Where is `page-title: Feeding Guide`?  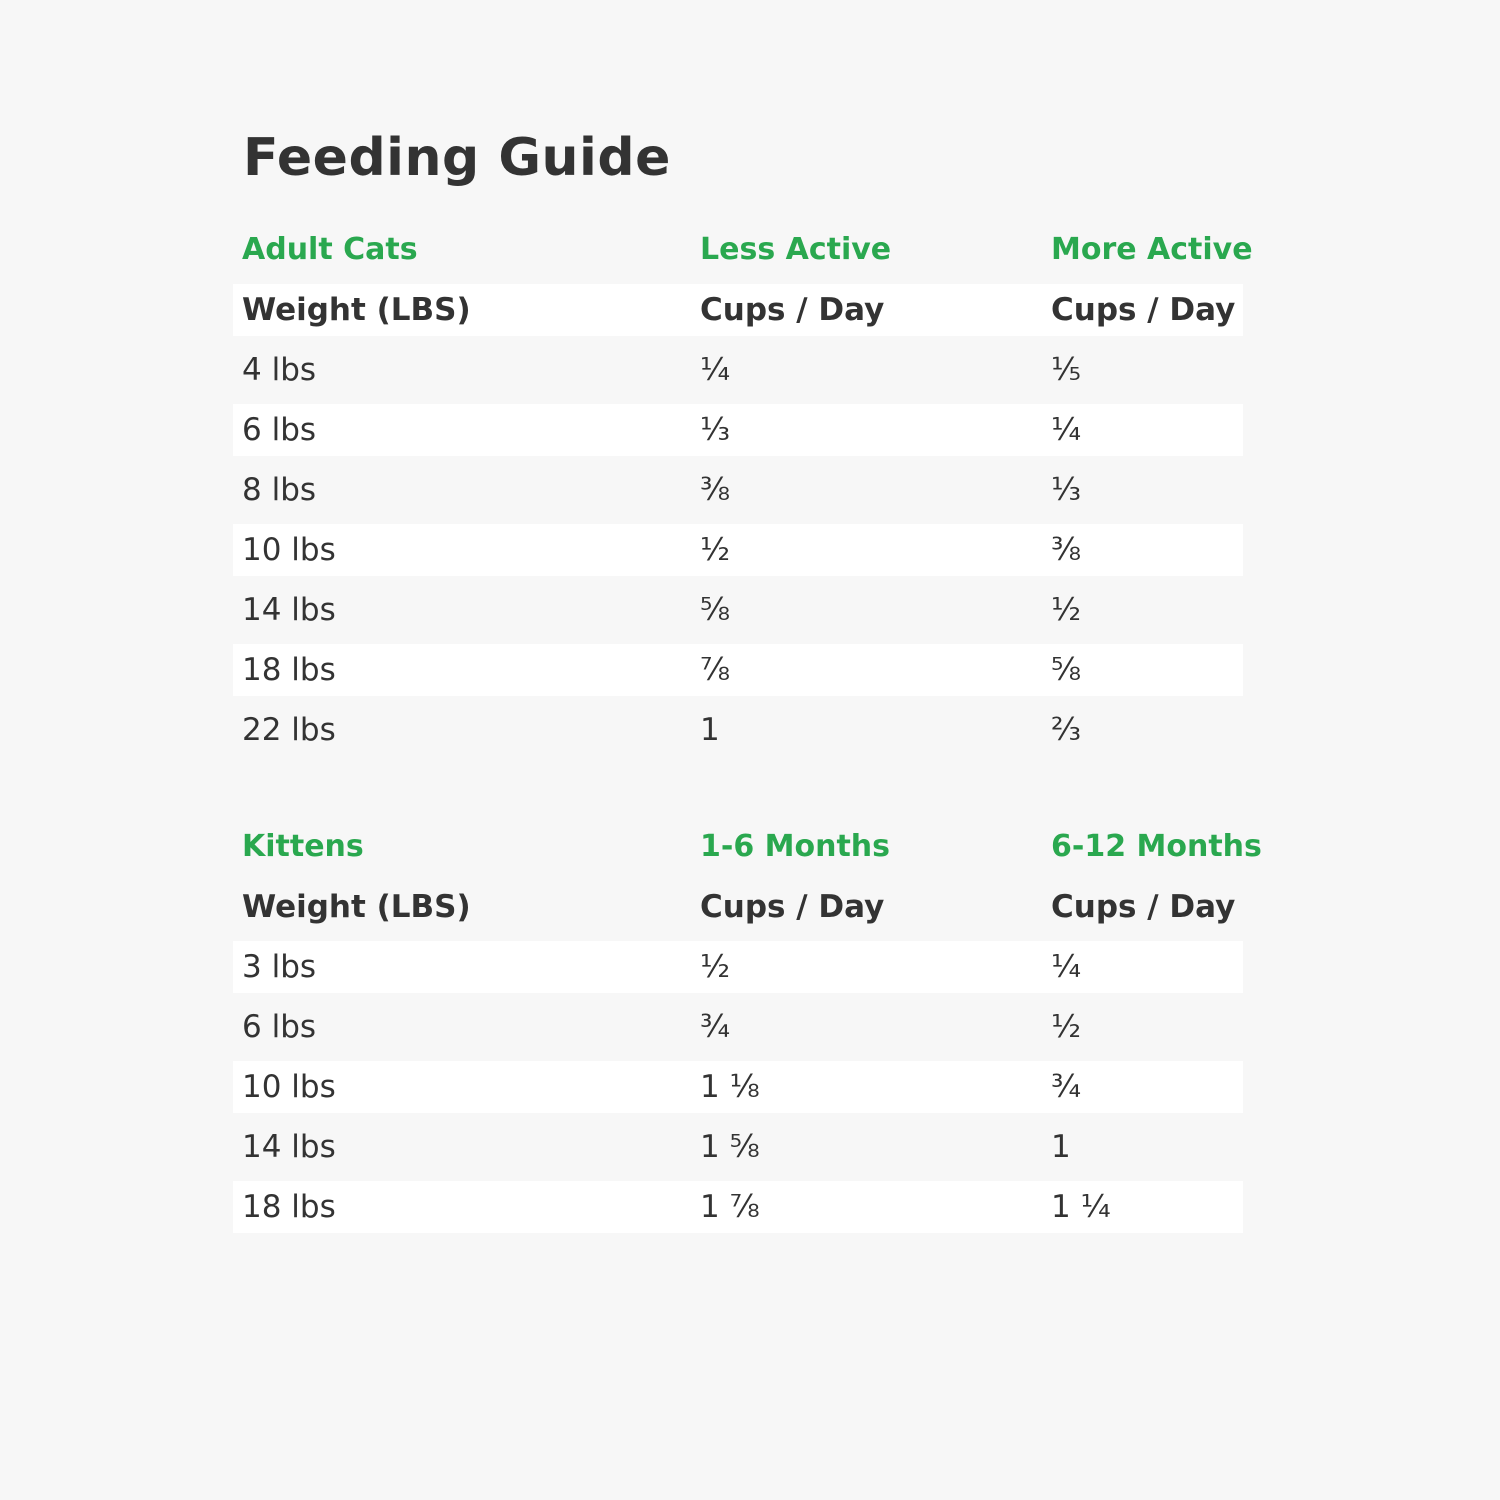
page-title: Feeding Guide is located at coordinates (457, 158).